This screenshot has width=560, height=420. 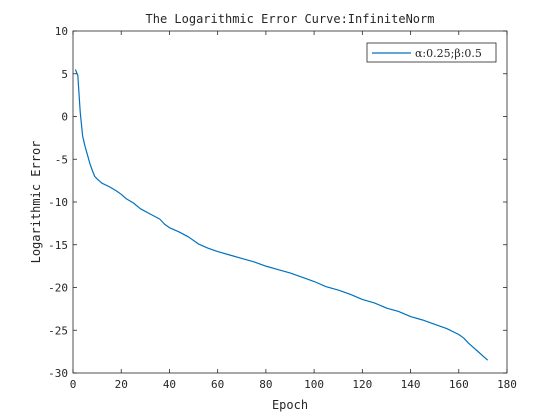 What do you see at coordinates (73, 384) in the screenshot?
I see `x-tick-label: 0` at bounding box center [73, 384].